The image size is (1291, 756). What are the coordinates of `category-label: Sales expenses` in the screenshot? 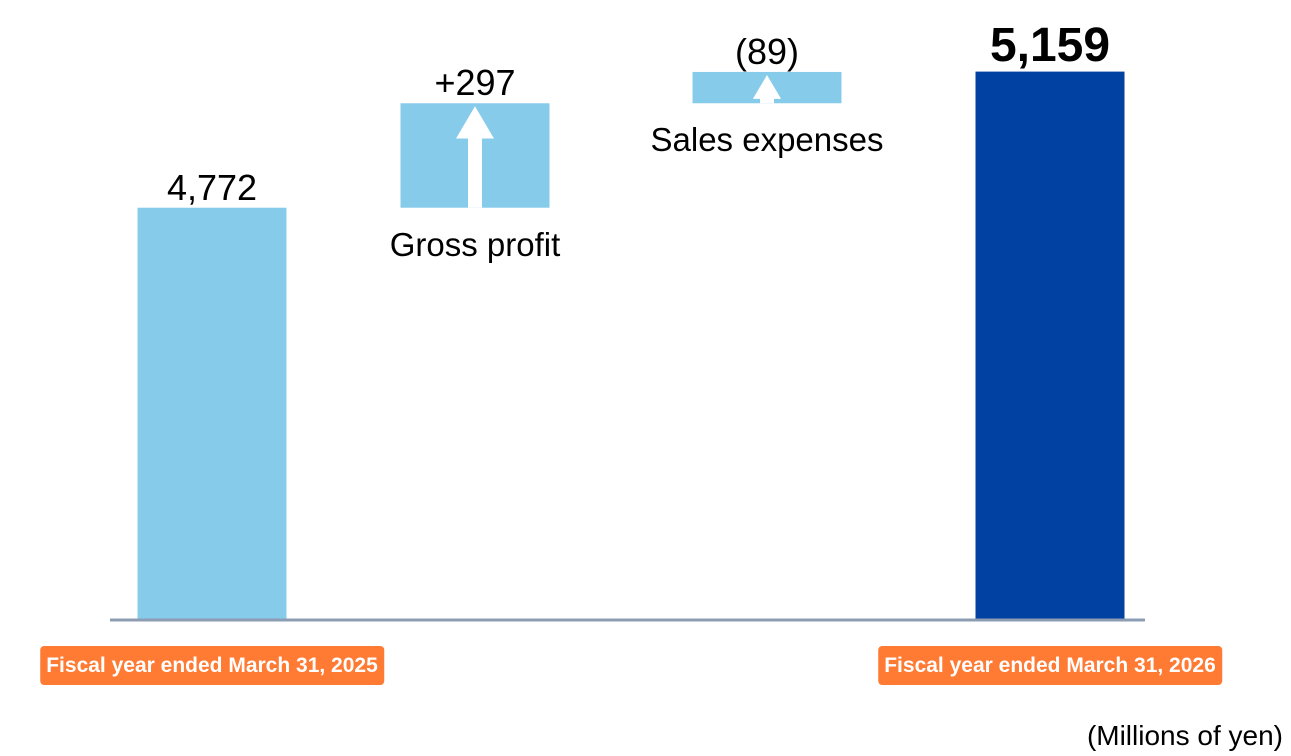 It's located at (767, 140).